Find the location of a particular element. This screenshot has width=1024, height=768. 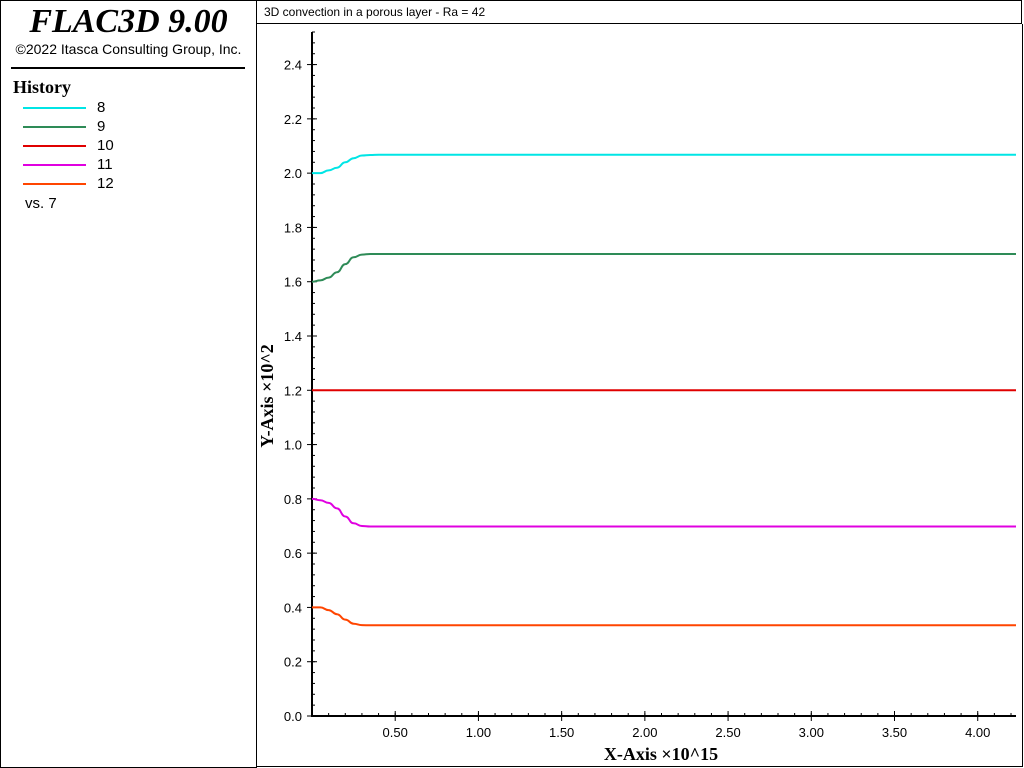

y-tick-label: 1.2 is located at coordinates (293, 390).